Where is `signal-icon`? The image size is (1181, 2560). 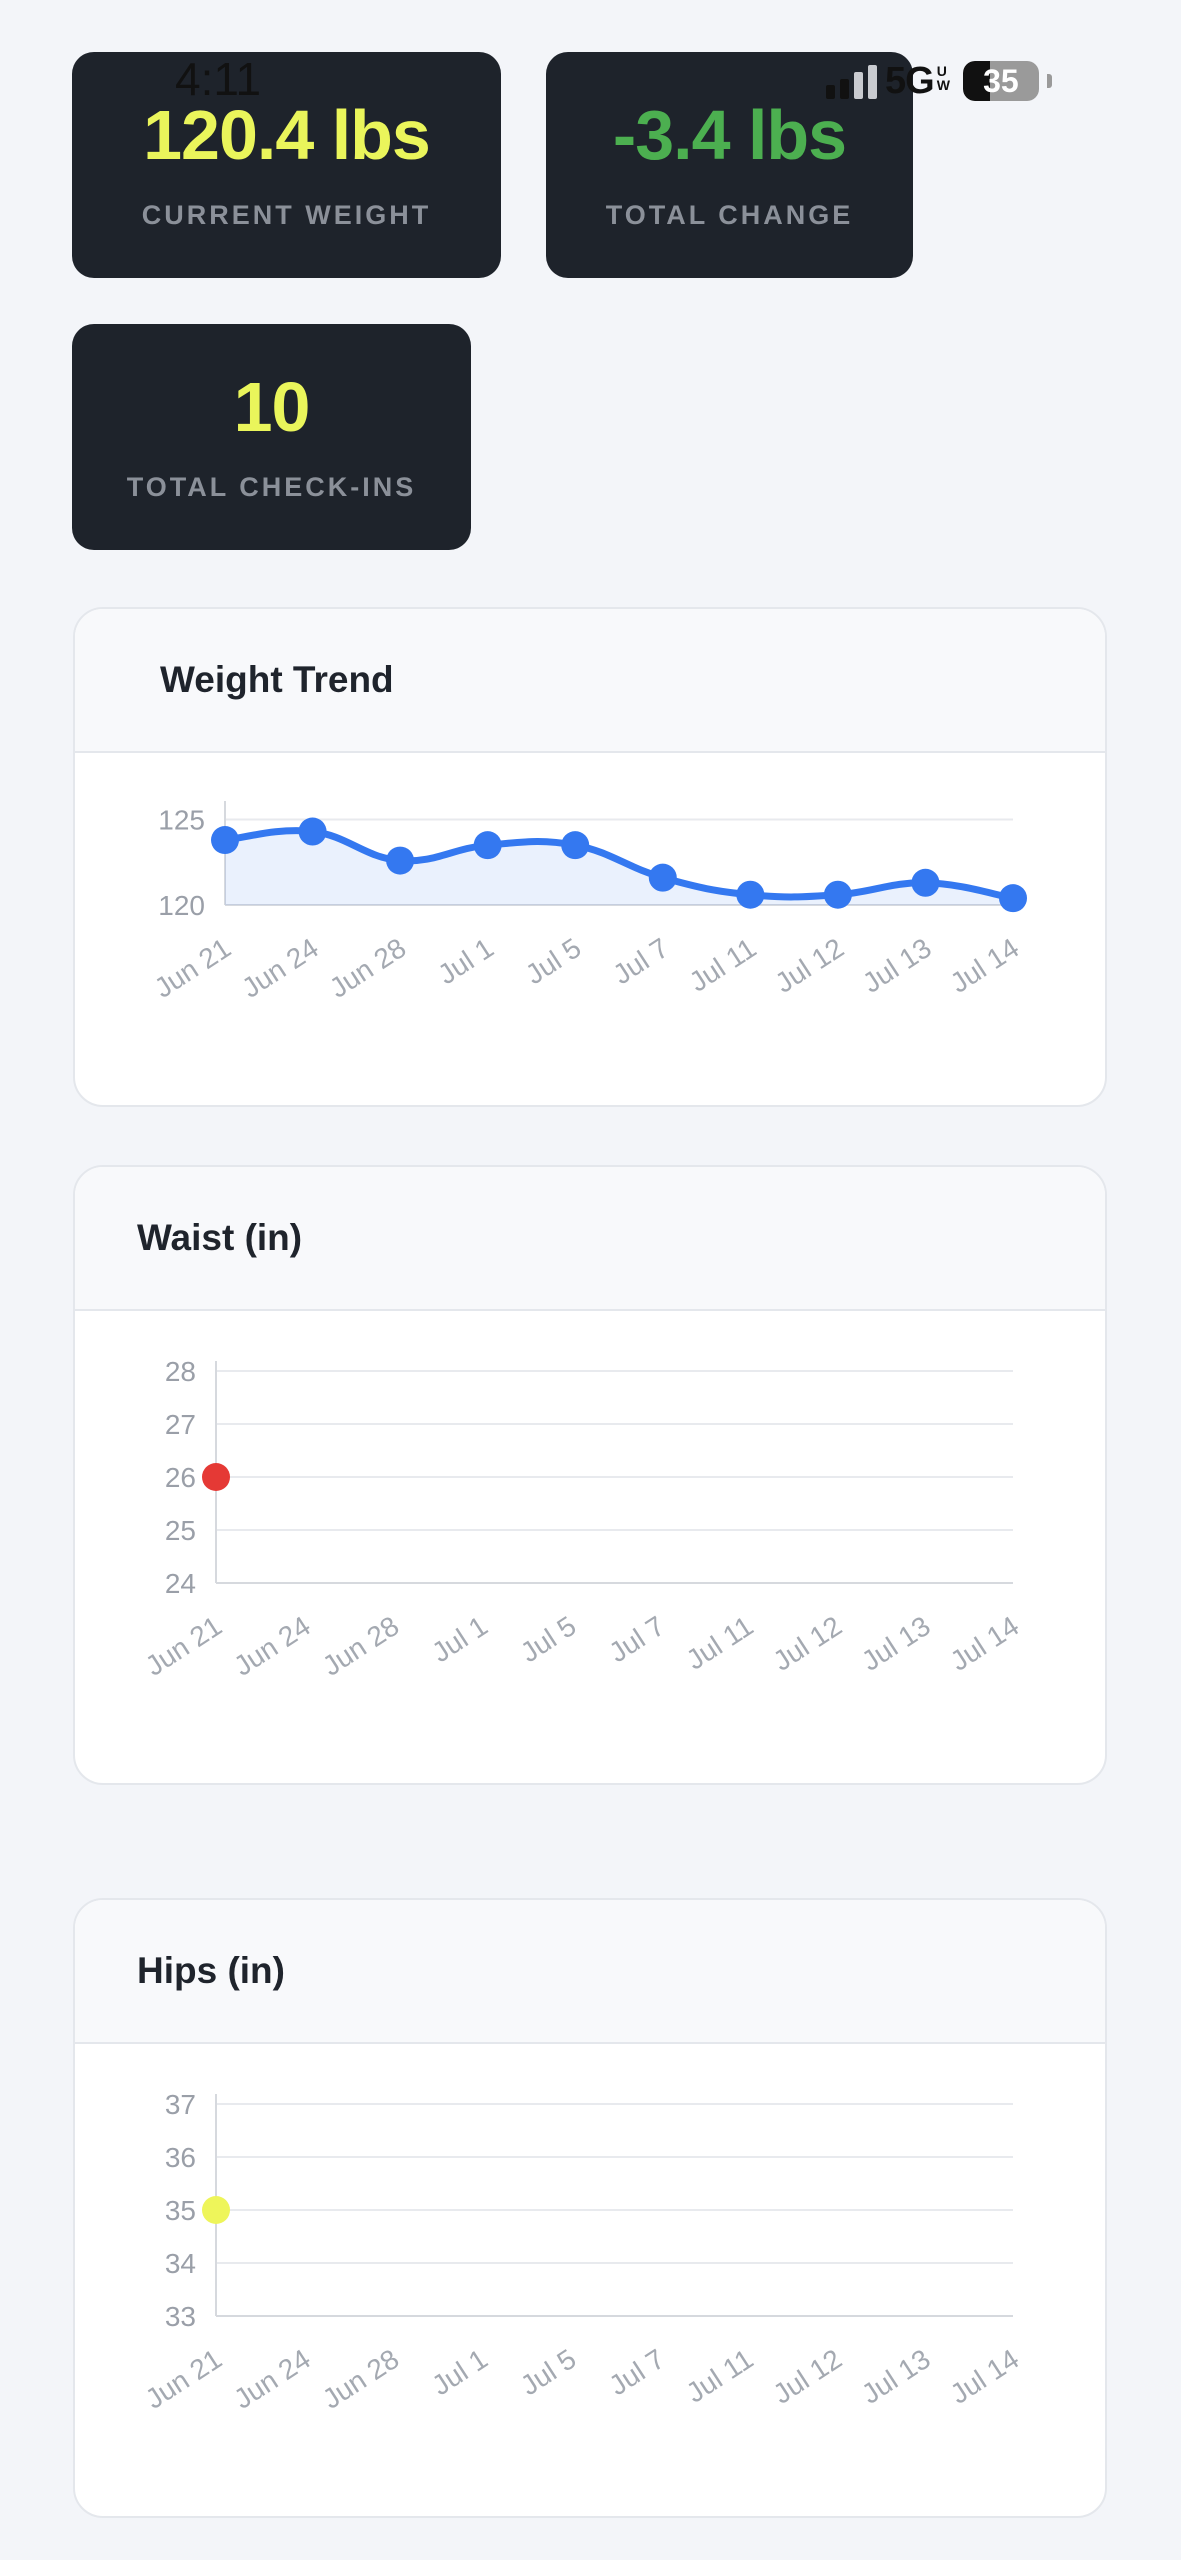 signal-icon is located at coordinates (851, 81).